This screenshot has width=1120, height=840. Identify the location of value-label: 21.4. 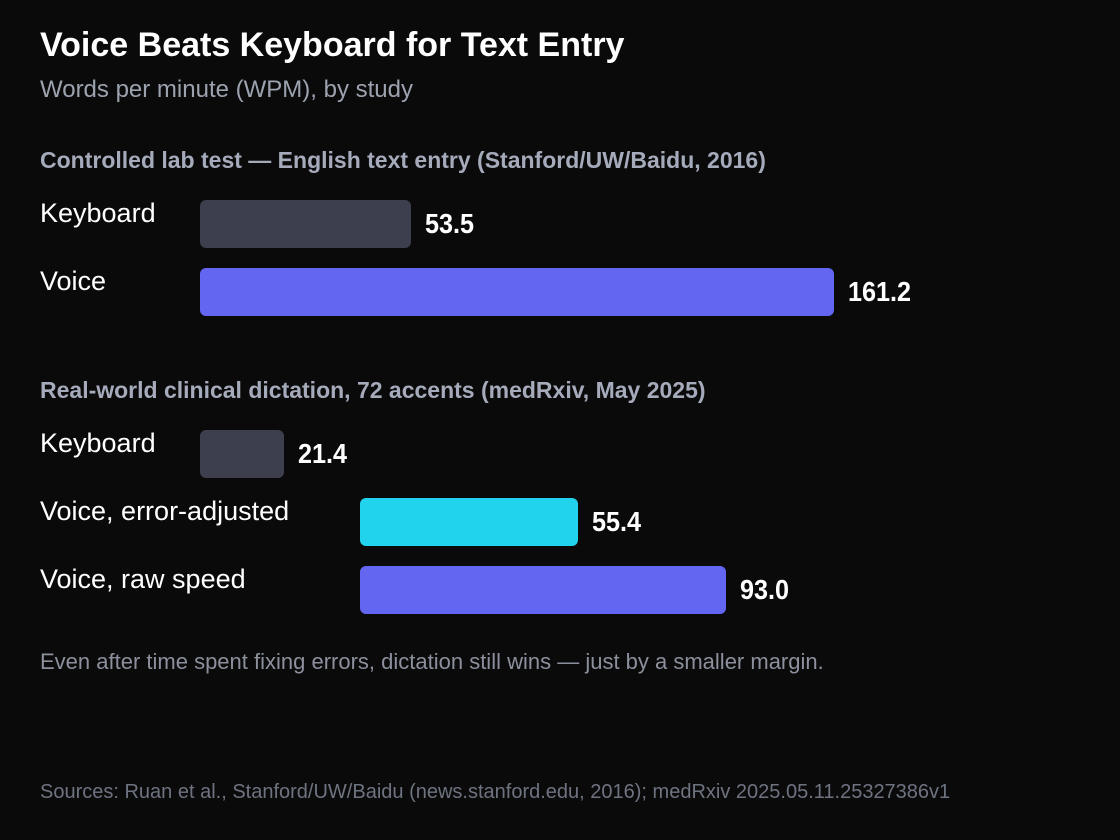
(323, 453).